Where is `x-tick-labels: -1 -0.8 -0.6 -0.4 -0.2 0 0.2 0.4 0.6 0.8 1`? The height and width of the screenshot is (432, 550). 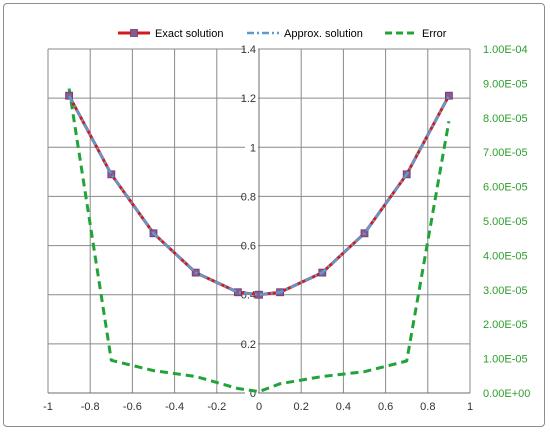 x-tick-labels: -1 -0.8 -0.6 -0.4 -0.2 0 0.2 0.4 0.6 0.8 1 is located at coordinates (258, 407).